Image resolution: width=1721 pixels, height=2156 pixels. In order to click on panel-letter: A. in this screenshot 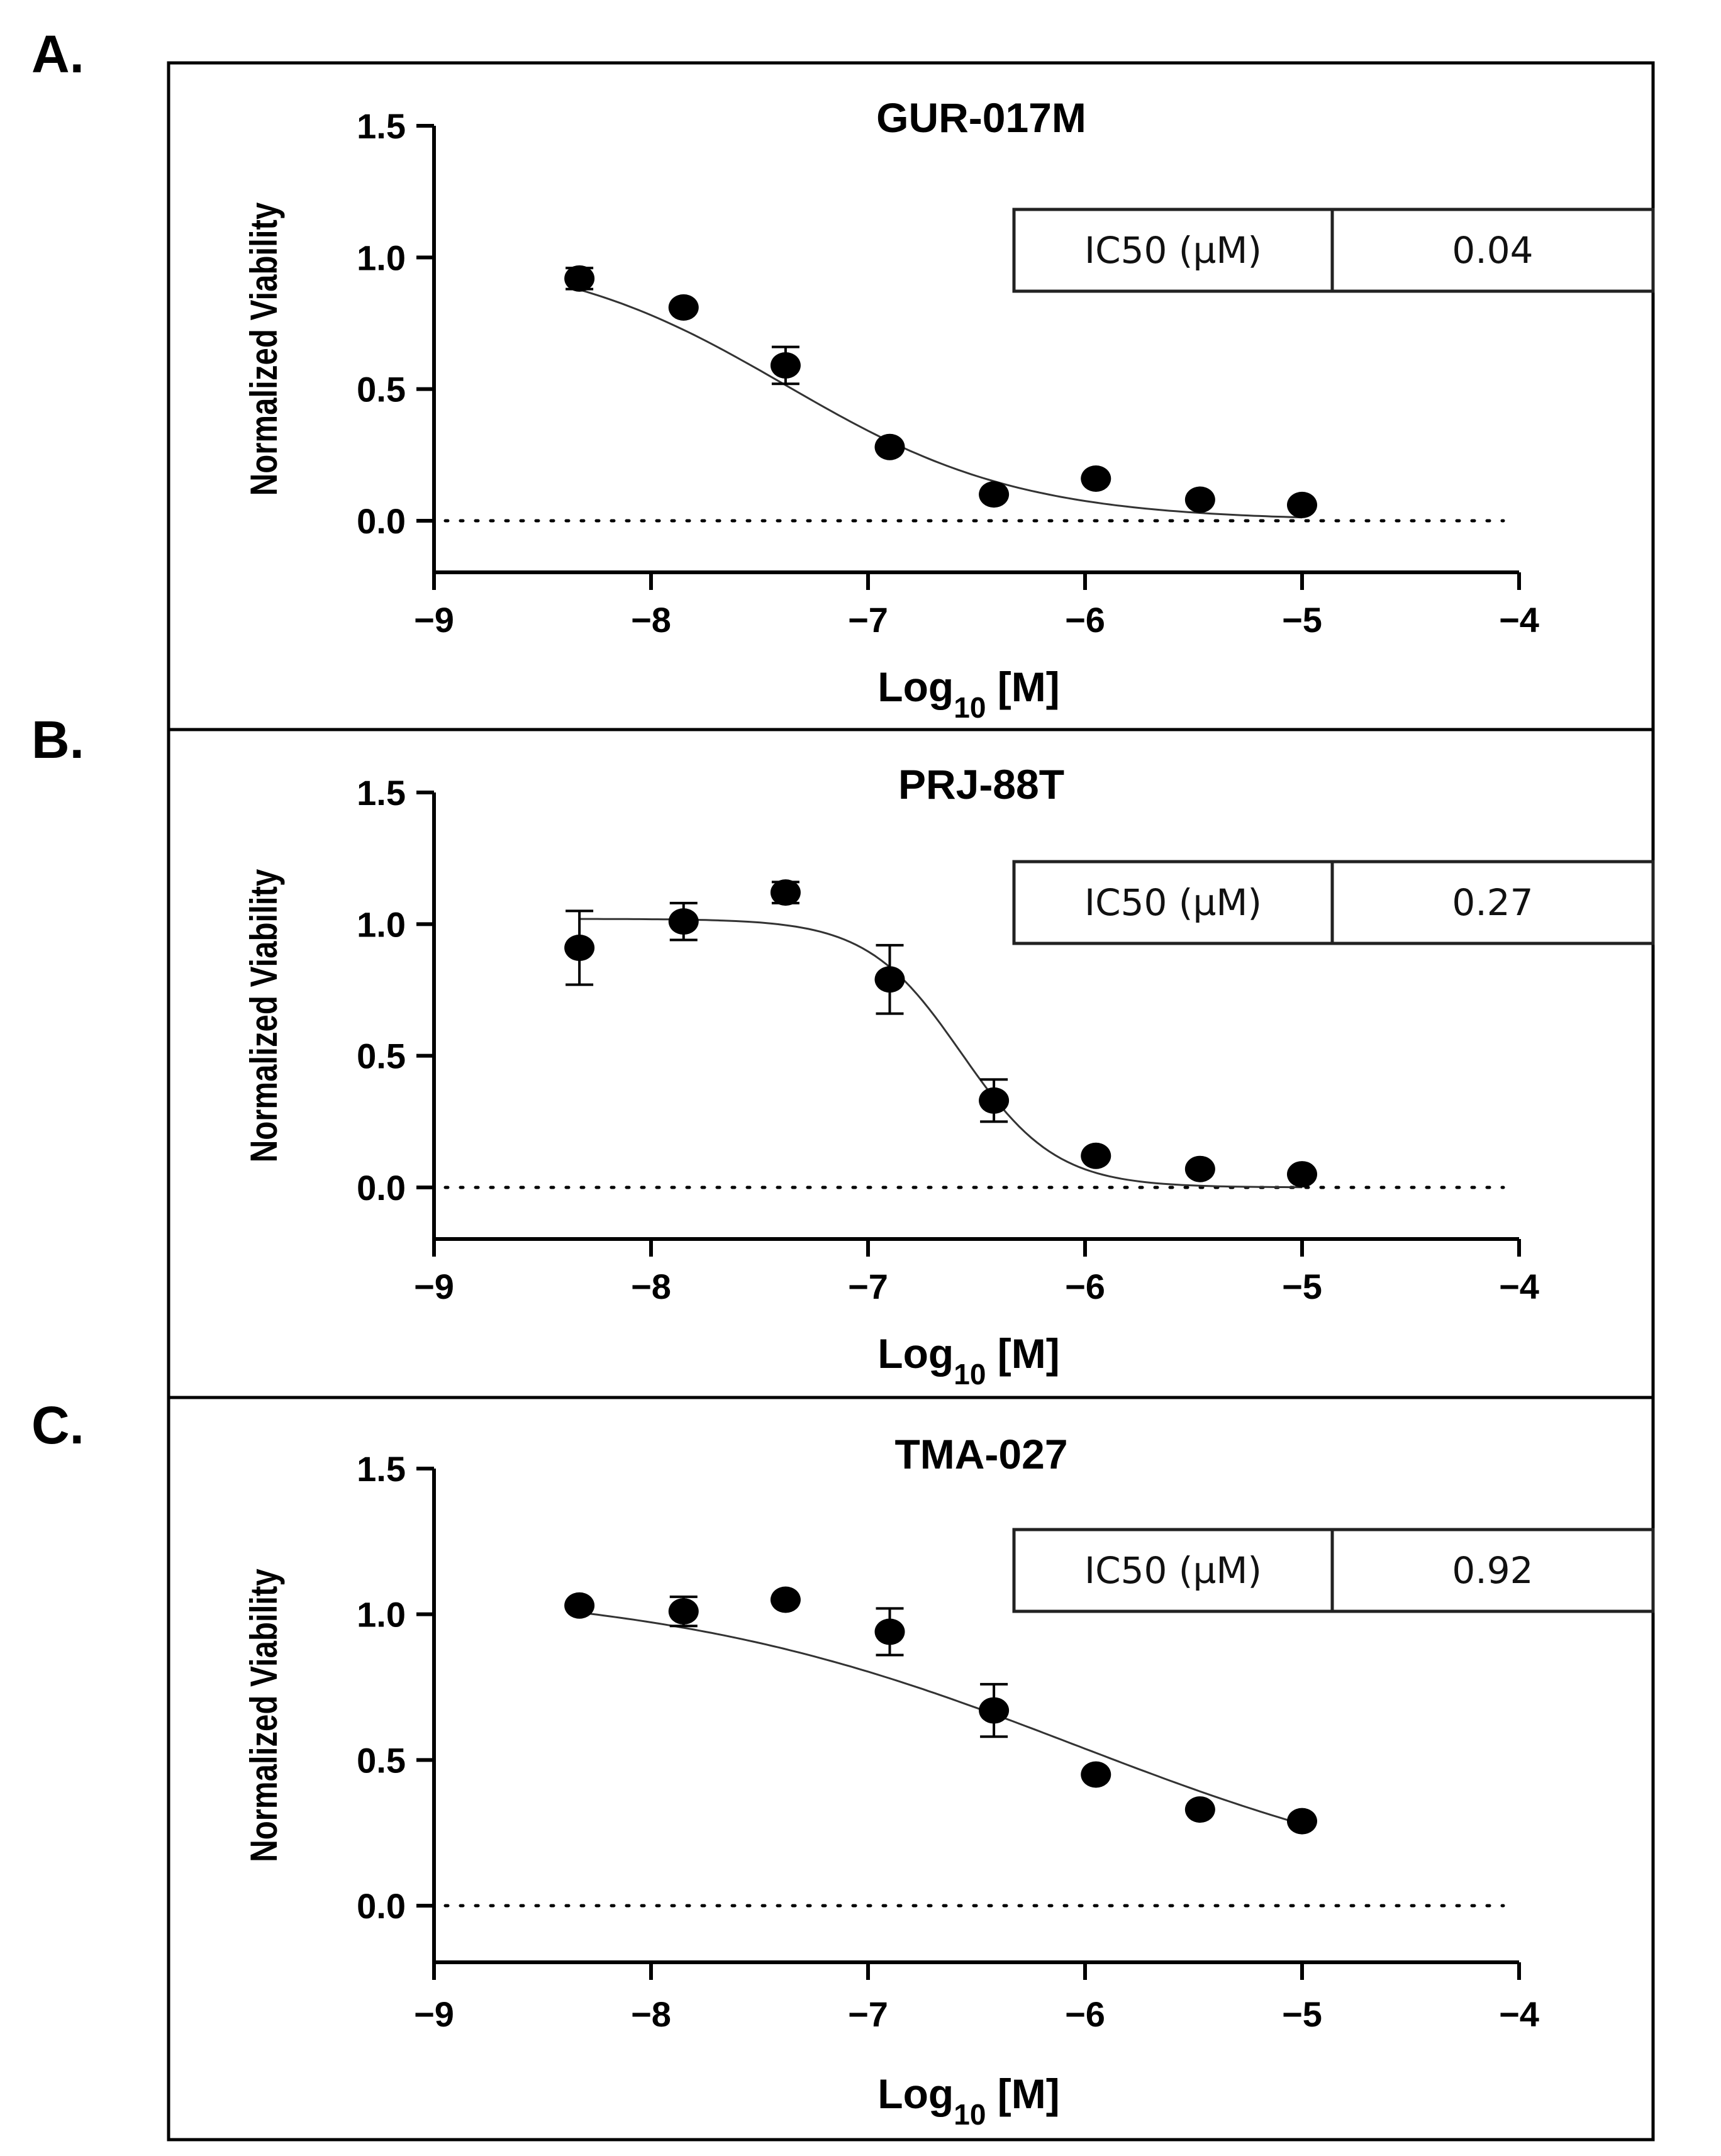, I will do `click(58, 54)`.